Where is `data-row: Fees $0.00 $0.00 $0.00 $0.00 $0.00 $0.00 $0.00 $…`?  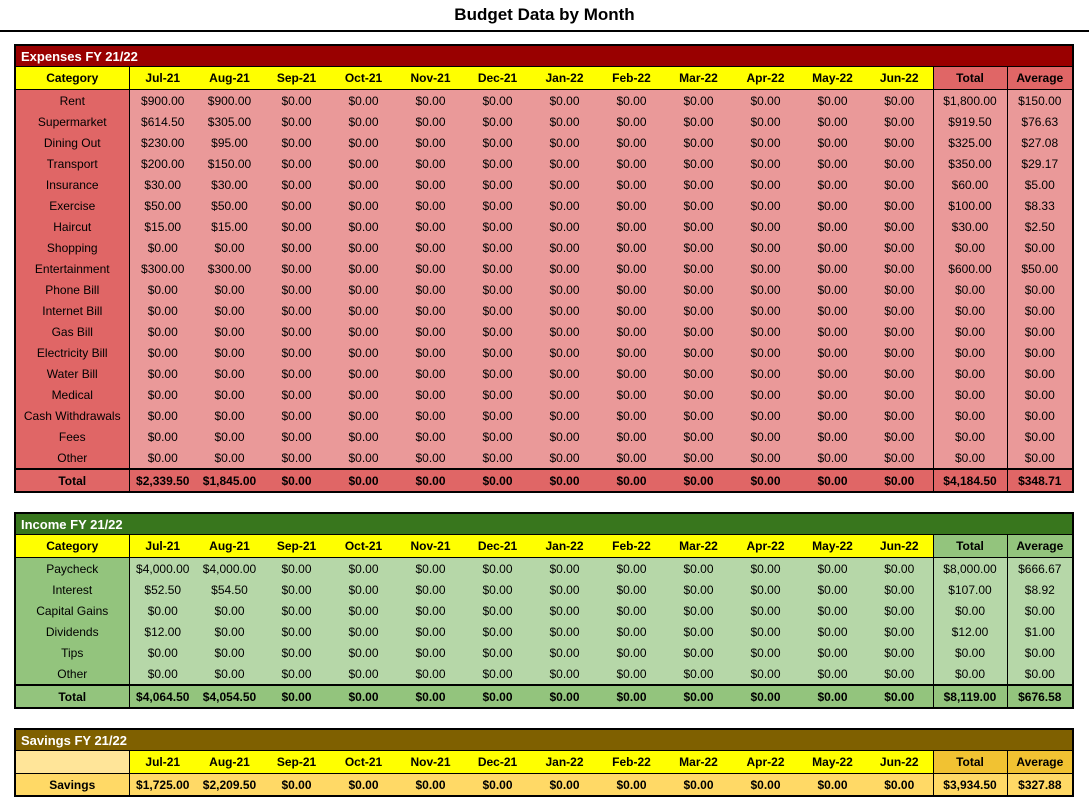 data-row: Fees $0.00 $0.00 $0.00 $0.00 $0.00 $0.00 $0.00 $… is located at coordinates (544, 436).